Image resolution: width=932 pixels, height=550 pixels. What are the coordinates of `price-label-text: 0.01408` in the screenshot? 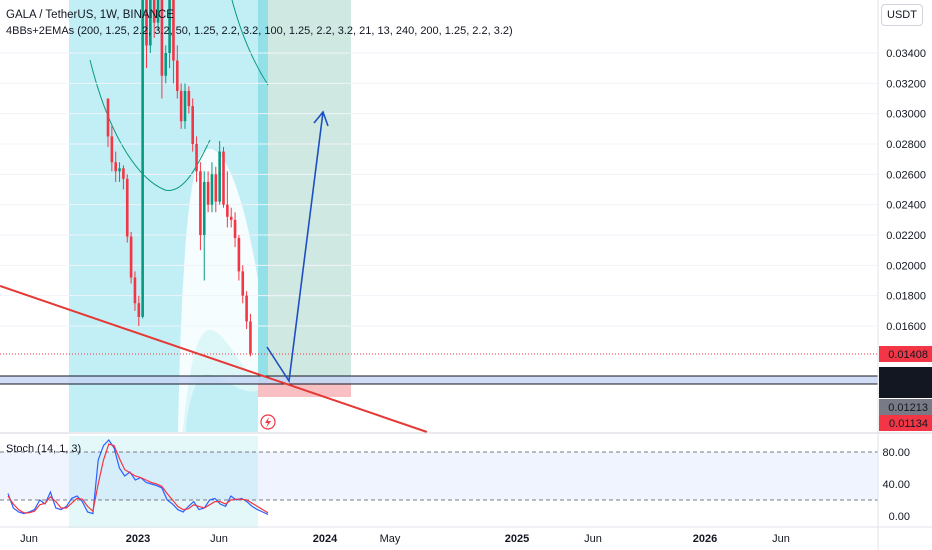 It's located at (908, 355).